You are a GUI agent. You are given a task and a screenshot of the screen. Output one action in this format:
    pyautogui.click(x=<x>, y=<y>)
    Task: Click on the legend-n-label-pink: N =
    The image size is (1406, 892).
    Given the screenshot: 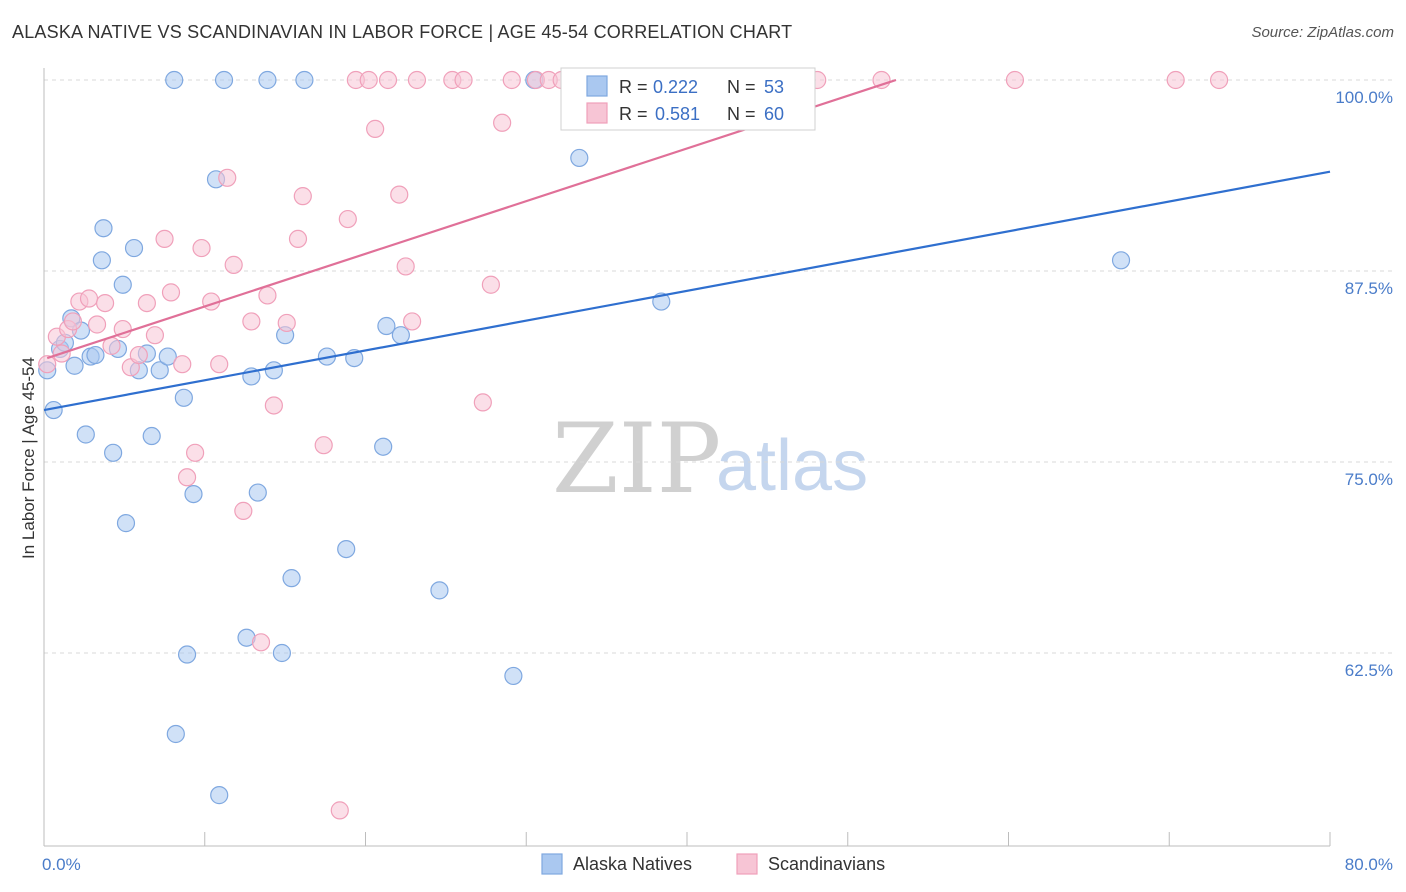 What is the action you would take?
    pyautogui.click(x=741, y=114)
    